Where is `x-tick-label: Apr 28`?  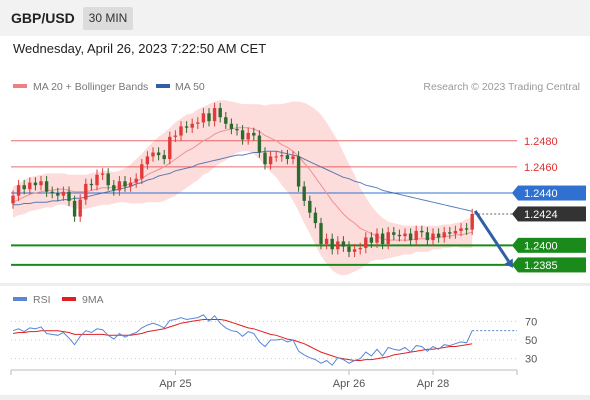 x-tick-label: Apr 28 is located at coordinates (433, 384).